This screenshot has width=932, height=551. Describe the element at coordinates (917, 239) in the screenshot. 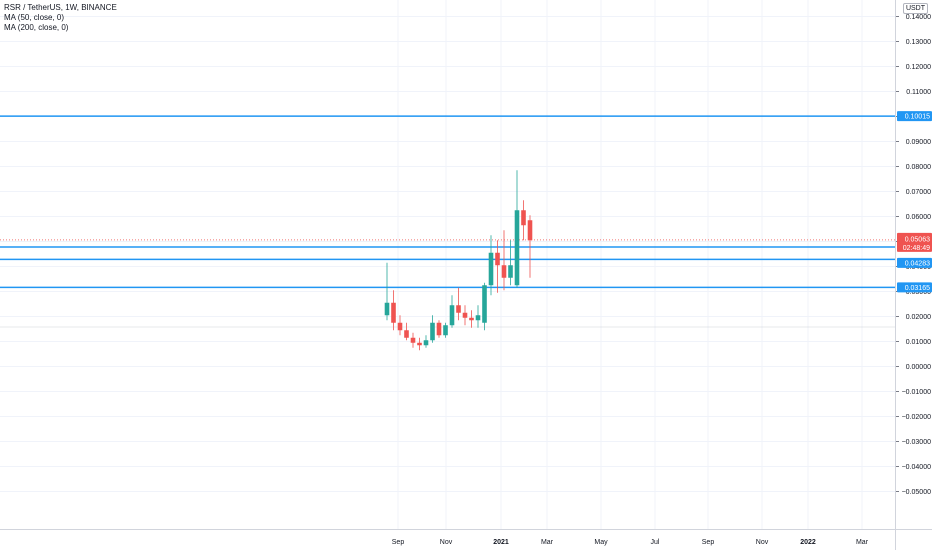

I see `last-price-badge: 0.05063` at that location.